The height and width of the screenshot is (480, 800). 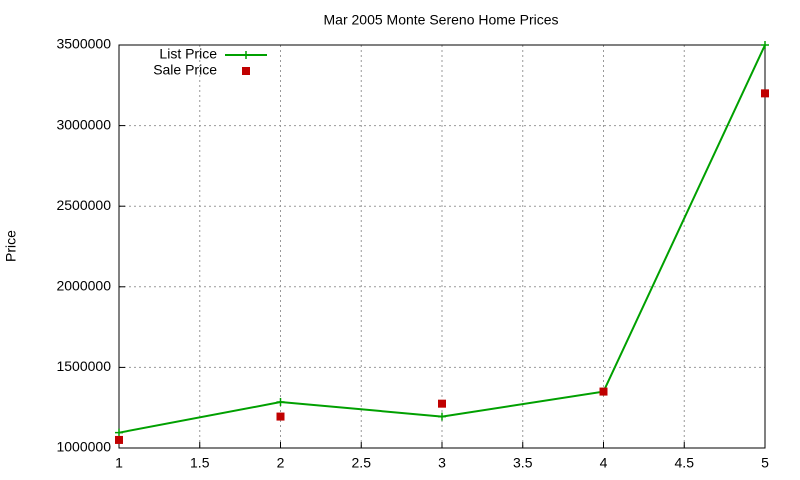 What do you see at coordinates (83, 366) in the screenshot?
I see `y-tick-label: 1500000` at bounding box center [83, 366].